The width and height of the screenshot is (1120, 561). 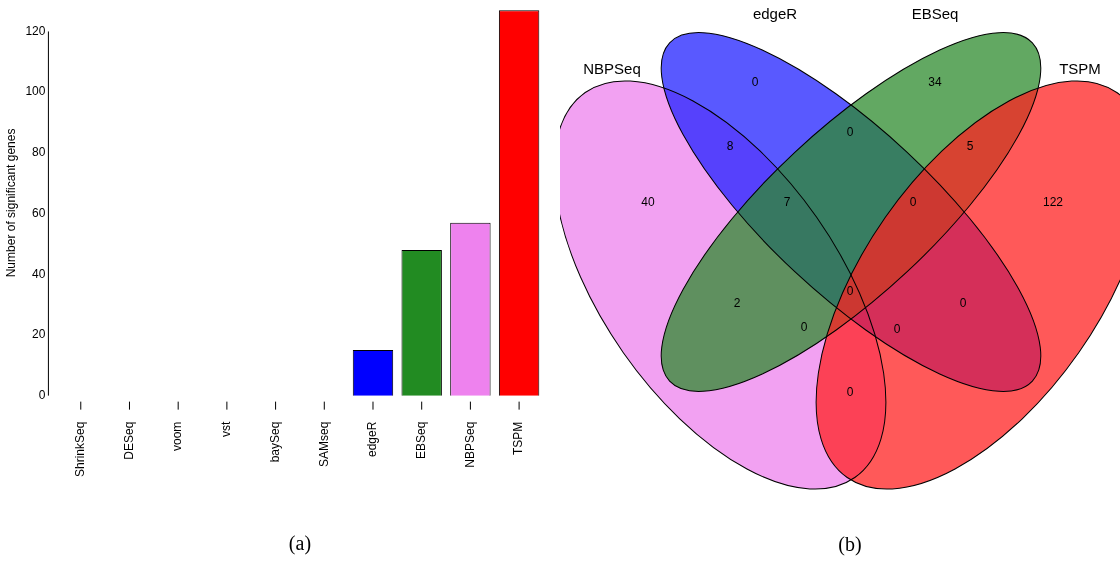 What do you see at coordinates (775, 14) in the screenshot?
I see `category-label: edgeR` at bounding box center [775, 14].